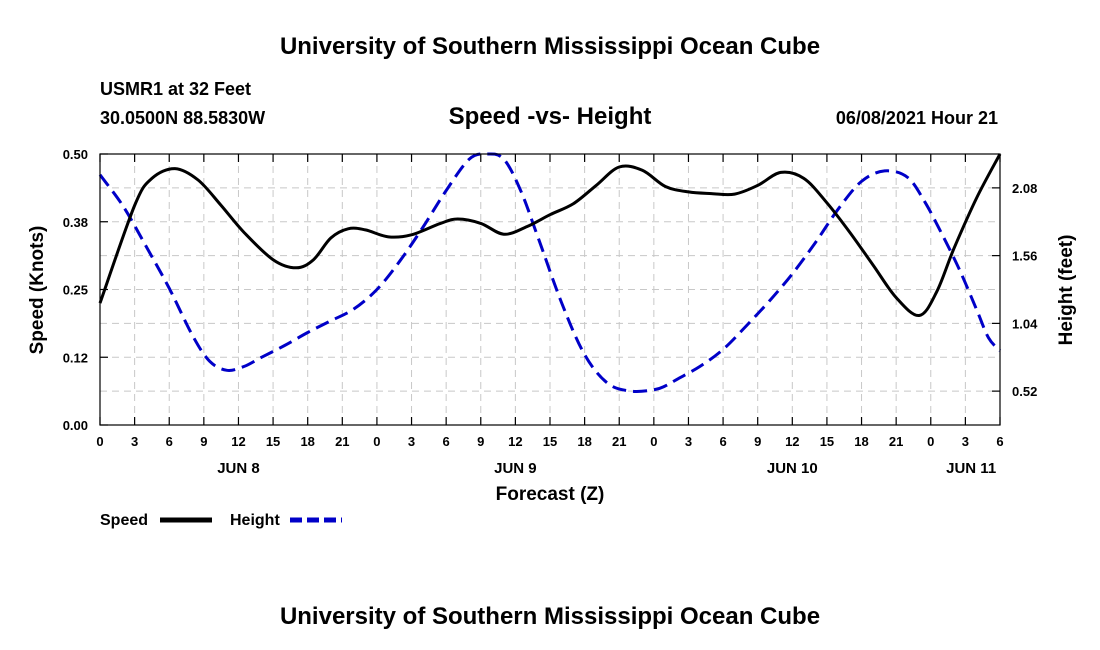 The width and height of the screenshot is (1100, 650). Describe the element at coordinates (255, 520) in the screenshot. I see `legend-height-label: Height` at that location.